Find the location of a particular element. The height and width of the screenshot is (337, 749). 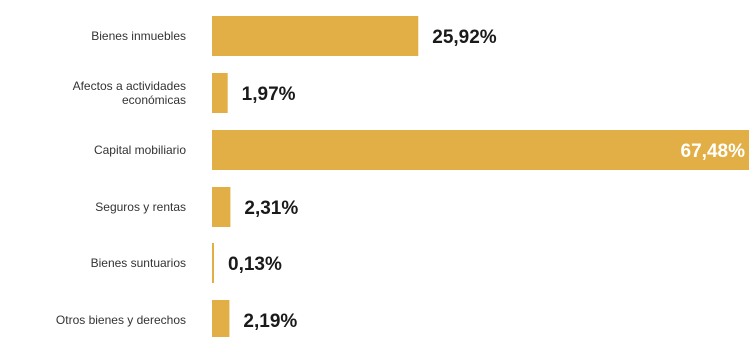

category-label: Otros bienes y derechos is located at coordinates (121, 320).